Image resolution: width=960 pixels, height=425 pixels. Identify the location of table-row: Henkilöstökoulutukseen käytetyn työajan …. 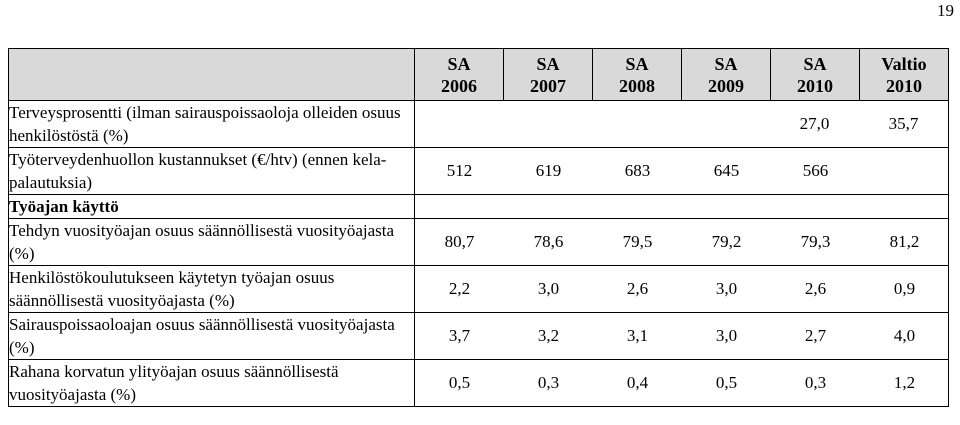
(478, 289).